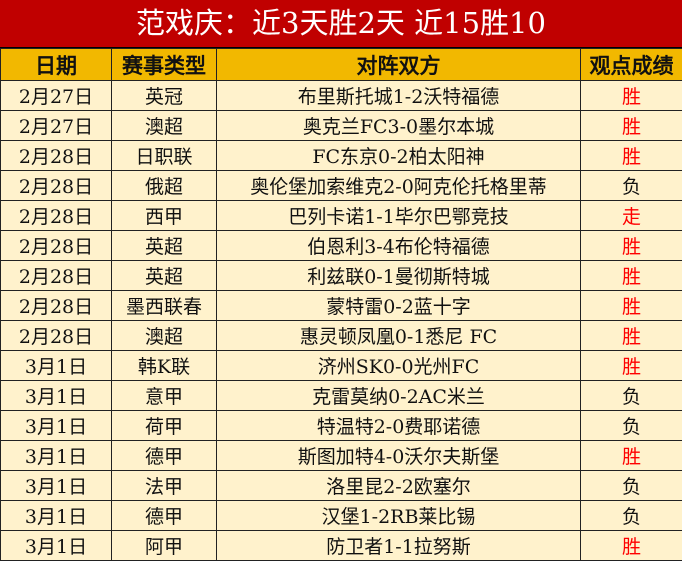 This screenshot has width=682, height=562. I want to click on header-date: 日期, so click(56, 64).